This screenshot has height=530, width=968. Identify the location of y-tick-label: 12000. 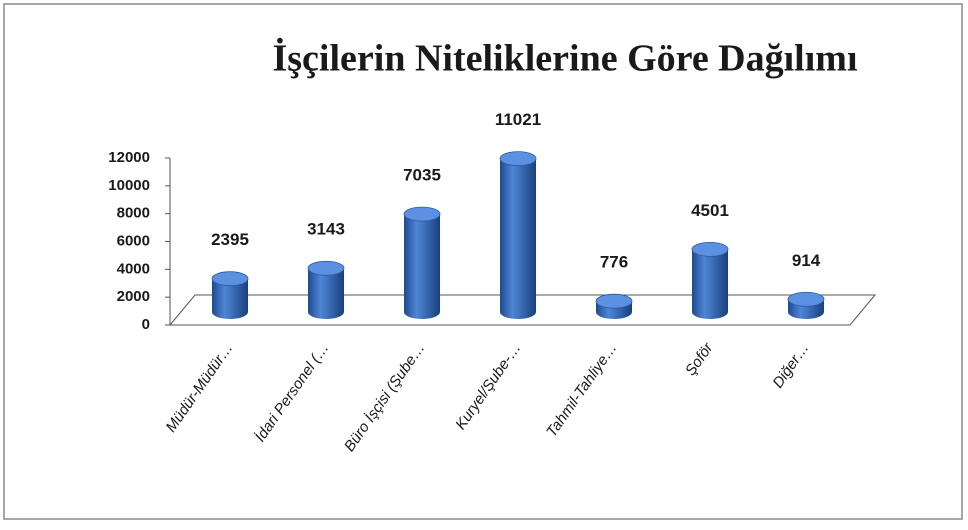
(129, 157).